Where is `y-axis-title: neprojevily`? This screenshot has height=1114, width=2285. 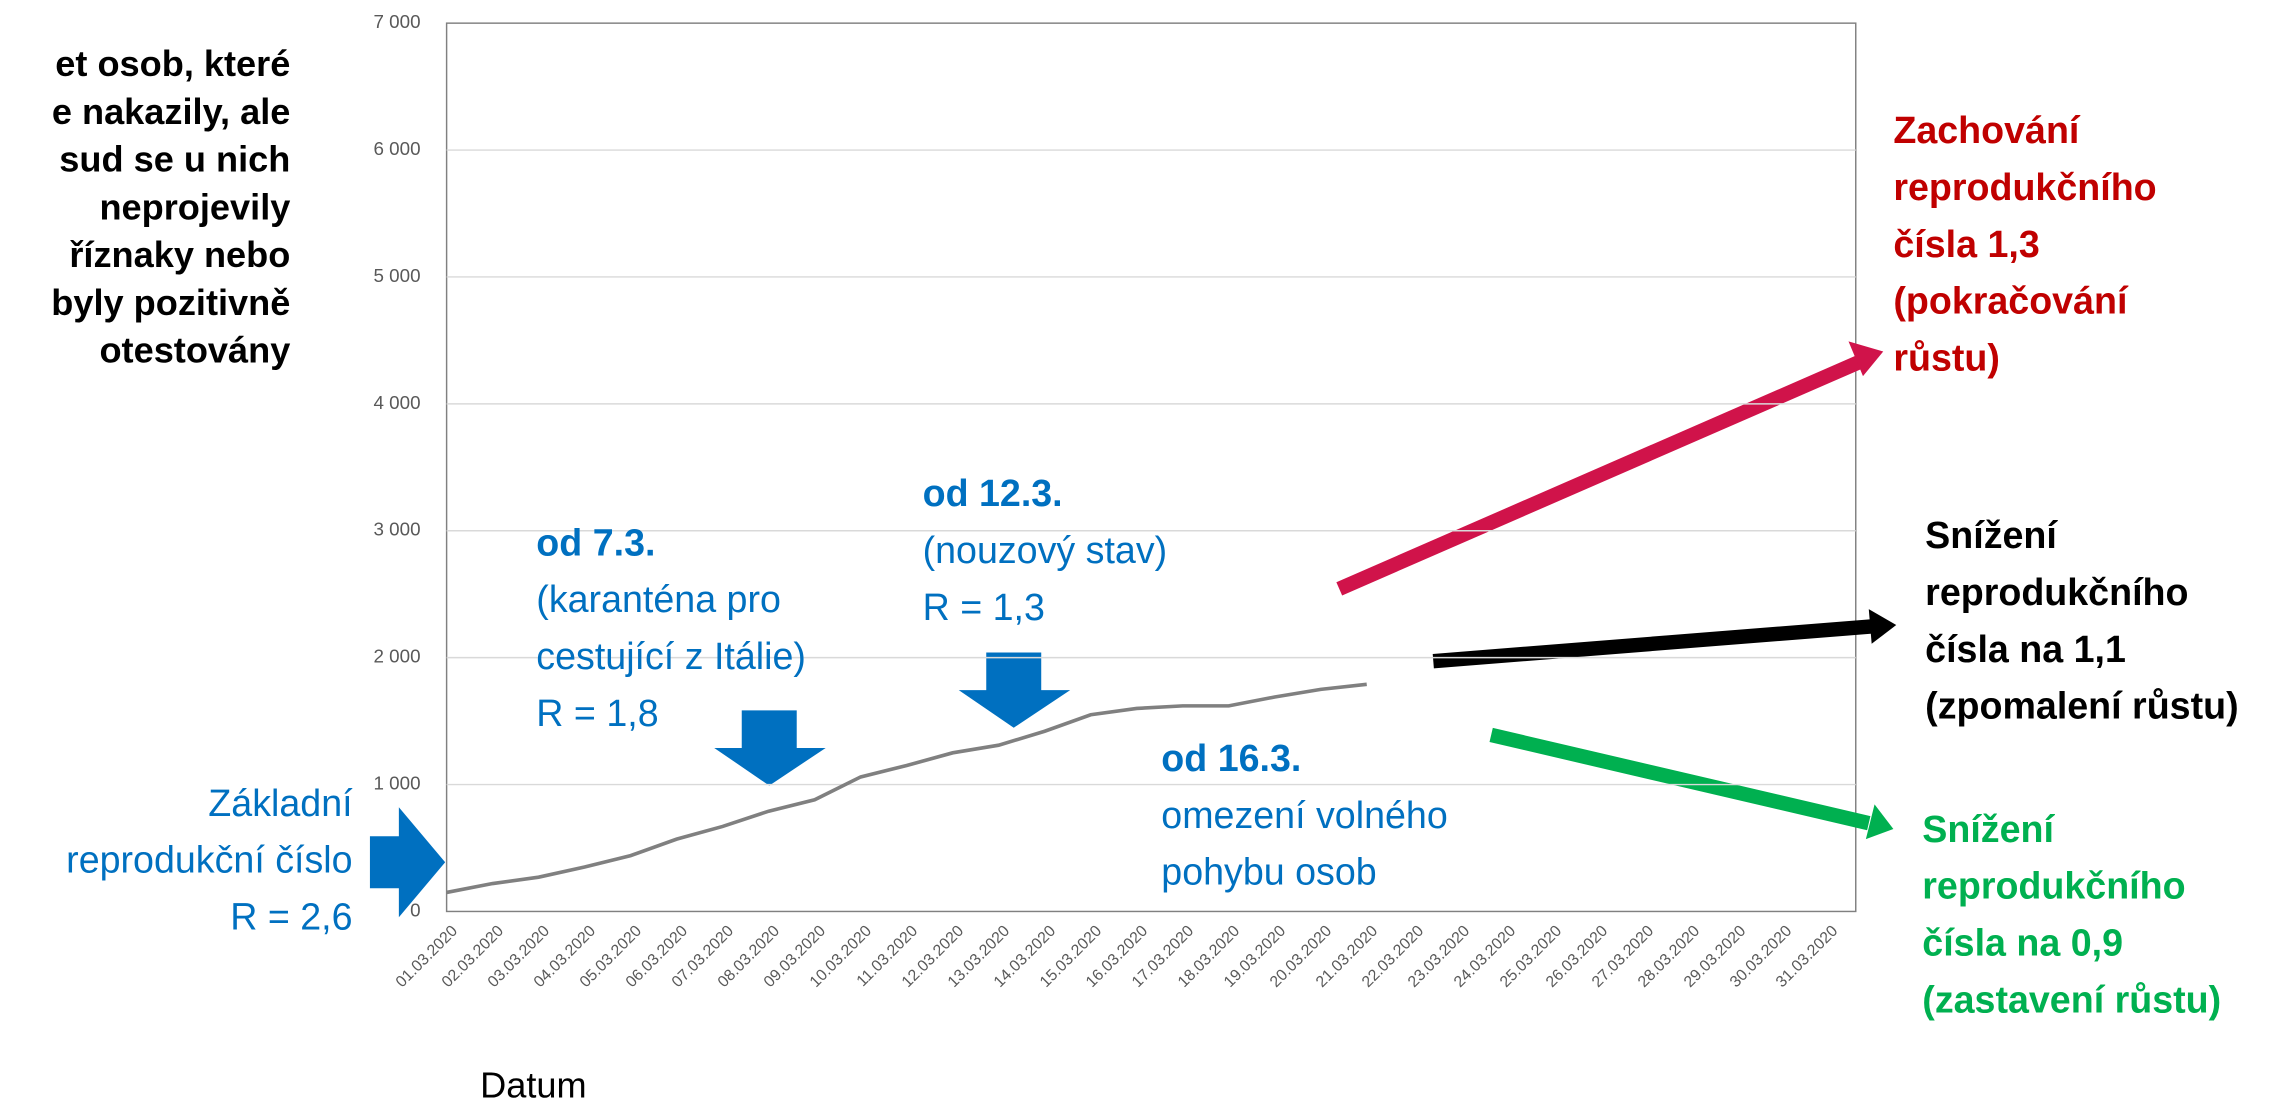 y-axis-title: neprojevily is located at coordinates (194, 206).